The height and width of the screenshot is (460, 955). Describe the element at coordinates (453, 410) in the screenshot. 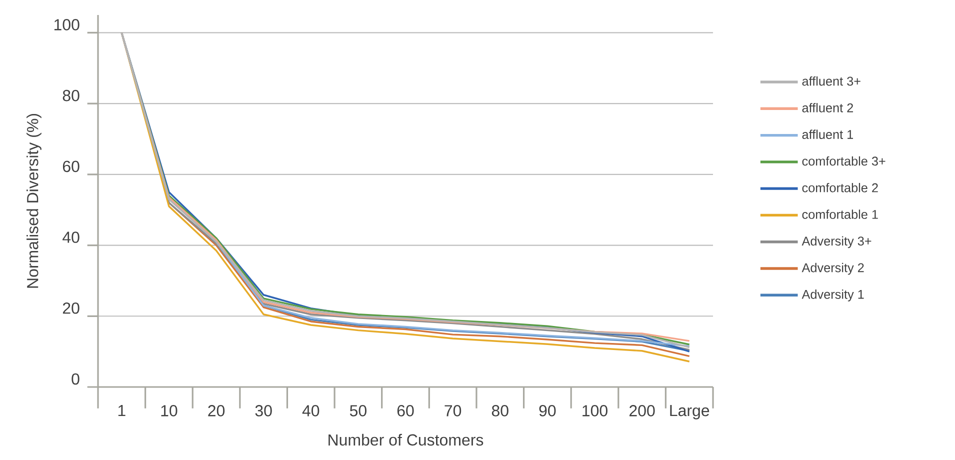

I see `x-tick-label: 70` at that location.